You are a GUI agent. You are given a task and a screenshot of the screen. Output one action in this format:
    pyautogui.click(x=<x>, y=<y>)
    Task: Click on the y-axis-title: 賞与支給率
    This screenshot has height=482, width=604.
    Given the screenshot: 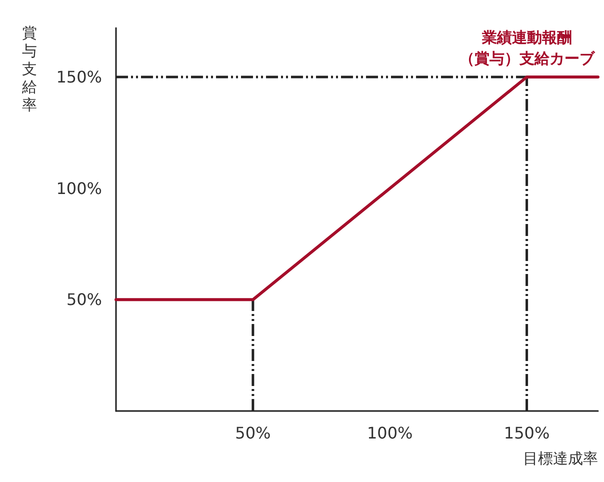 What is the action you would take?
    pyautogui.click(x=29, y=69)
    